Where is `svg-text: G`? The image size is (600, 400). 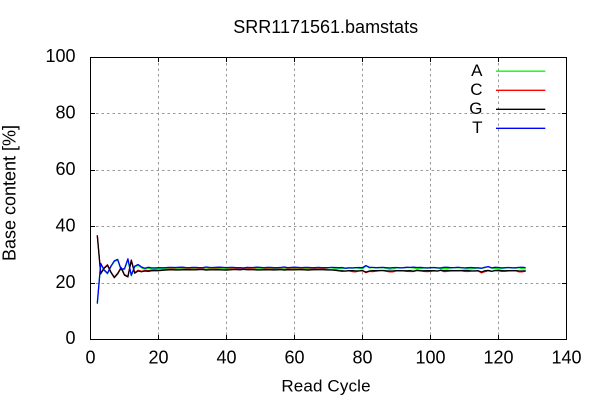 svg-text: G is located at coordinates (475, 108).